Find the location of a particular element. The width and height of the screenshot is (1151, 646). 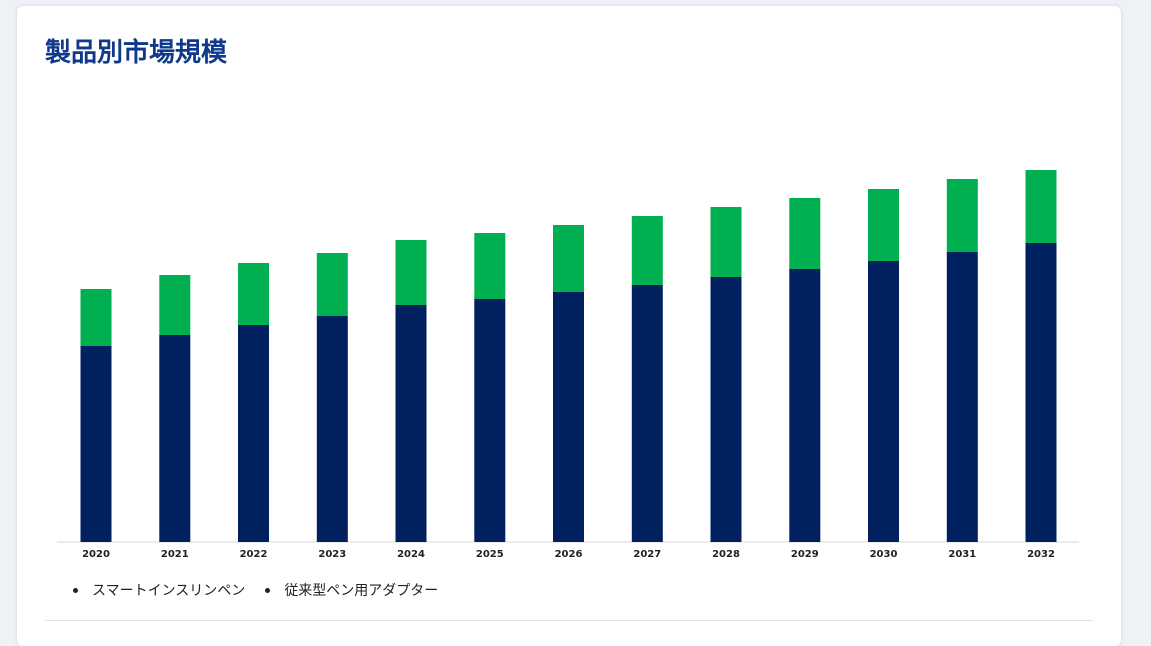

bar-pen-adapter-2023 is located at coordinates (332, 284).